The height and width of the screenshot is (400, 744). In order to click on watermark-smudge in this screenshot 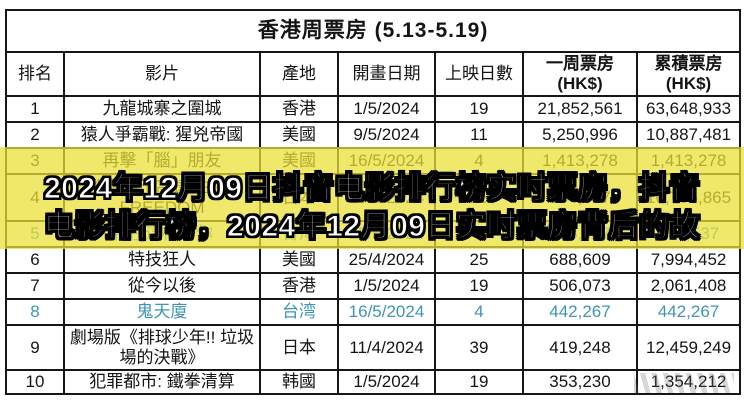, I will do `click(684, 383)`.